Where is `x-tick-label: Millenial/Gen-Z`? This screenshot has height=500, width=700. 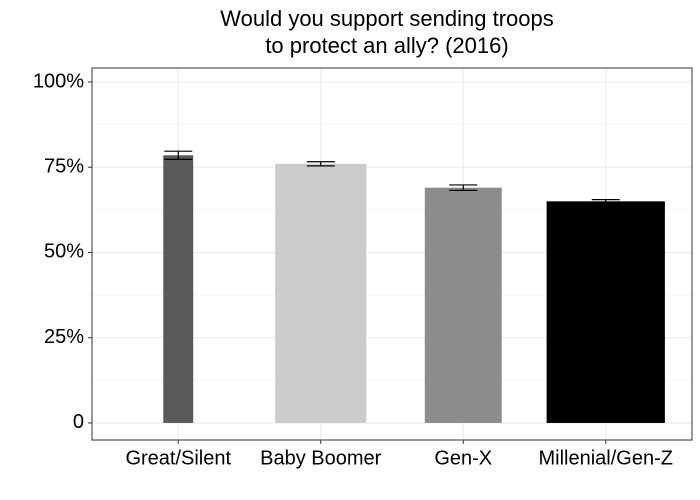
x-tick-label: Millenial/Gen-Z is located at coordinates (606, 458).